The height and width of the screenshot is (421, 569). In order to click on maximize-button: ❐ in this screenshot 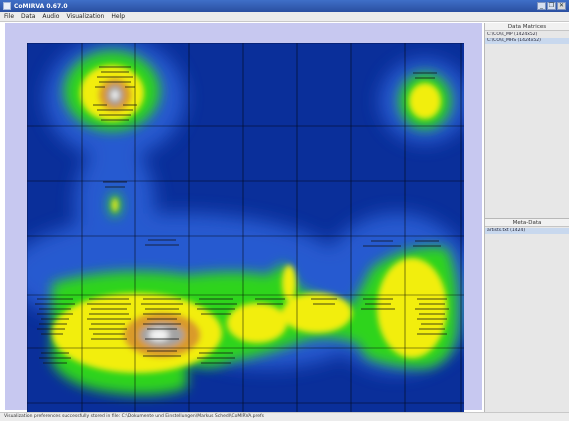, I will do `click(551, 6)`.